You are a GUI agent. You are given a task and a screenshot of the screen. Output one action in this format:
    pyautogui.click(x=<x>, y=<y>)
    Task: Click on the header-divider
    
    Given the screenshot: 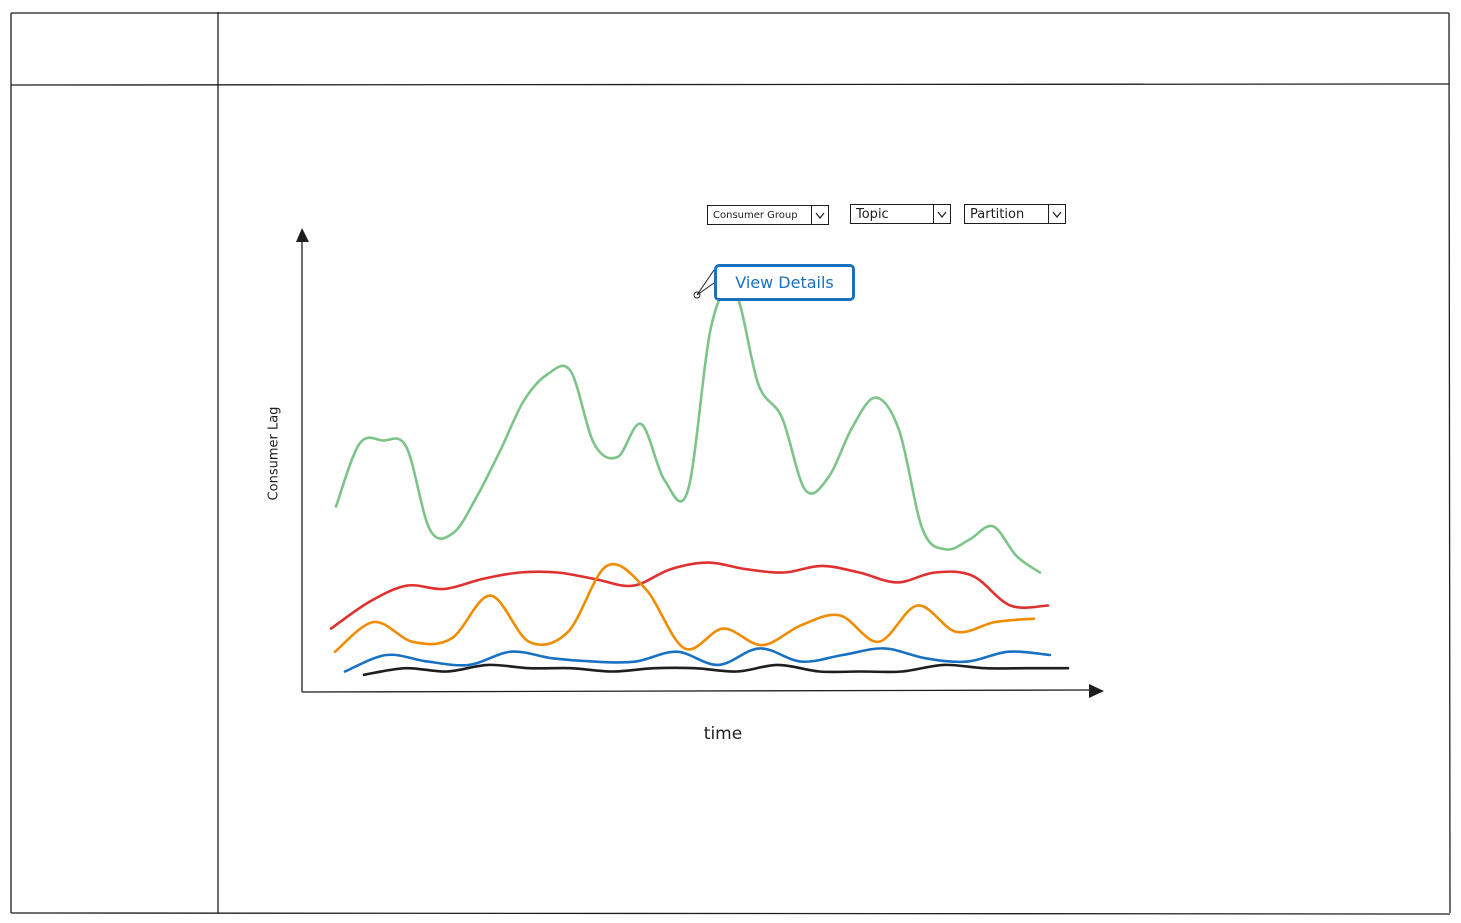 What is the action you would take?
    pyautogui.click(x=730, y=84)
    